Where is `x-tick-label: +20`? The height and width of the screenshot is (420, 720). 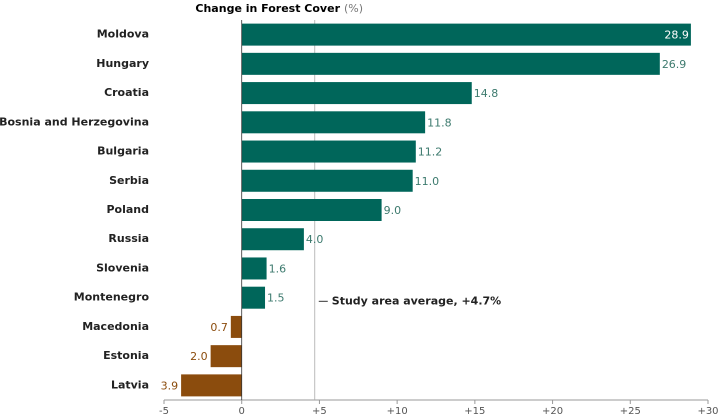 x-tick-label: +20 is located at coordinates (552, 411).